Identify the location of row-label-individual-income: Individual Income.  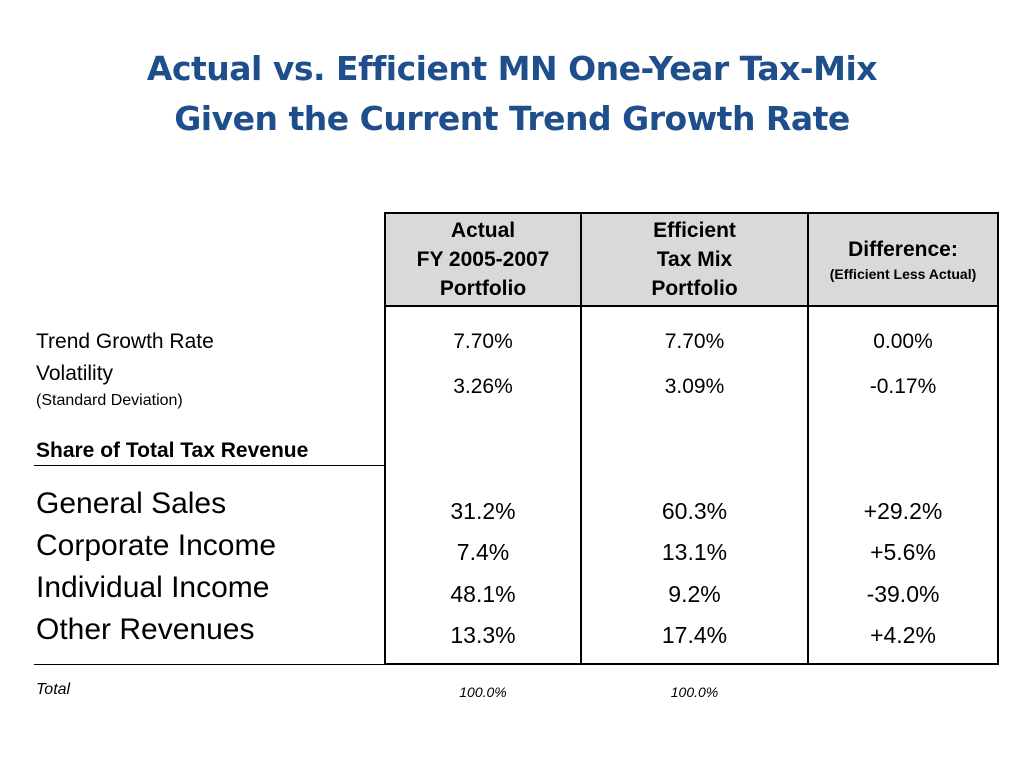
(153, 587).